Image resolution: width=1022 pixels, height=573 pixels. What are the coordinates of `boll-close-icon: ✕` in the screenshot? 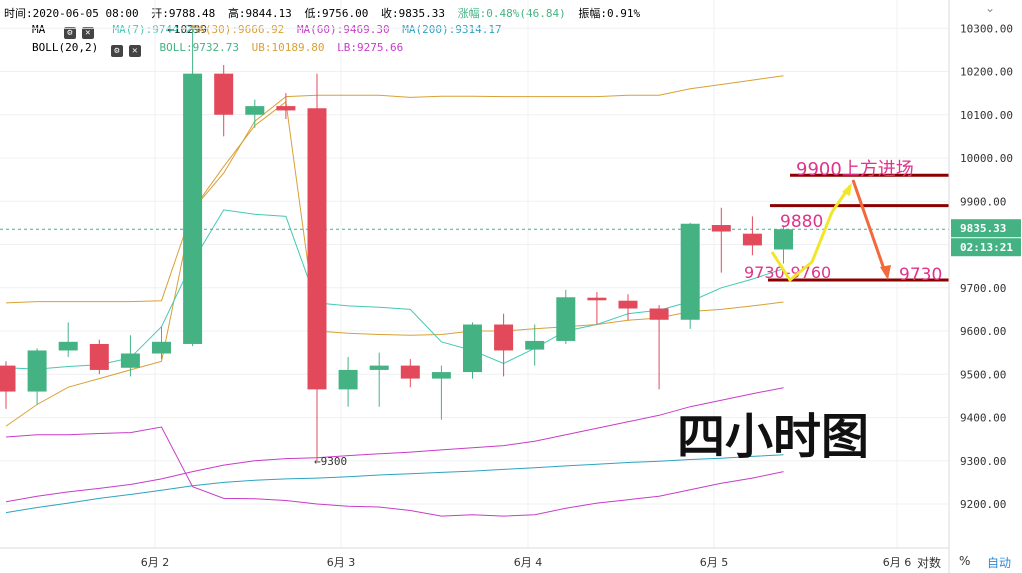 It's located at (134, 51).